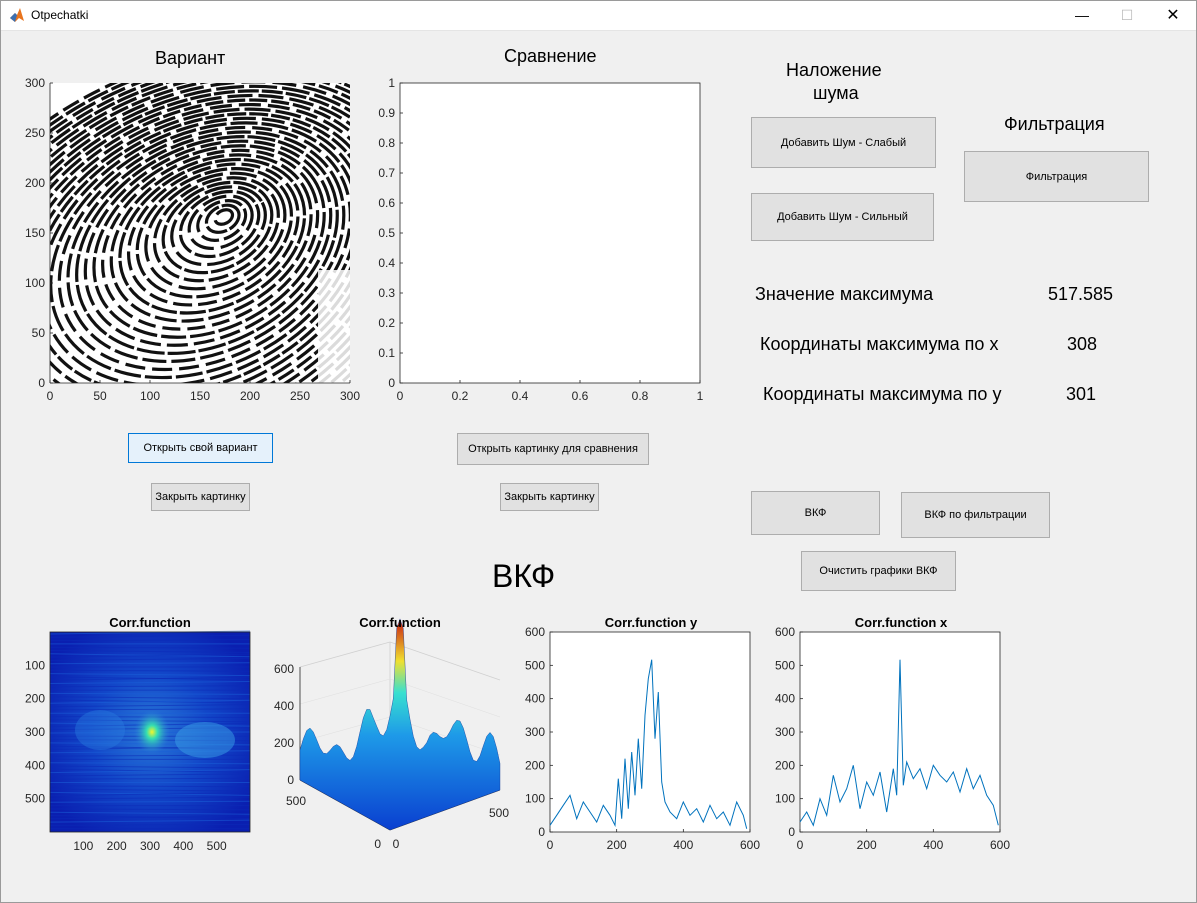 The height and width of the screenshot is (903, 1197). Describe the element at coordinates (524, 576) in the screenshot. I see `vkf-heading: ВКФ` at that location.